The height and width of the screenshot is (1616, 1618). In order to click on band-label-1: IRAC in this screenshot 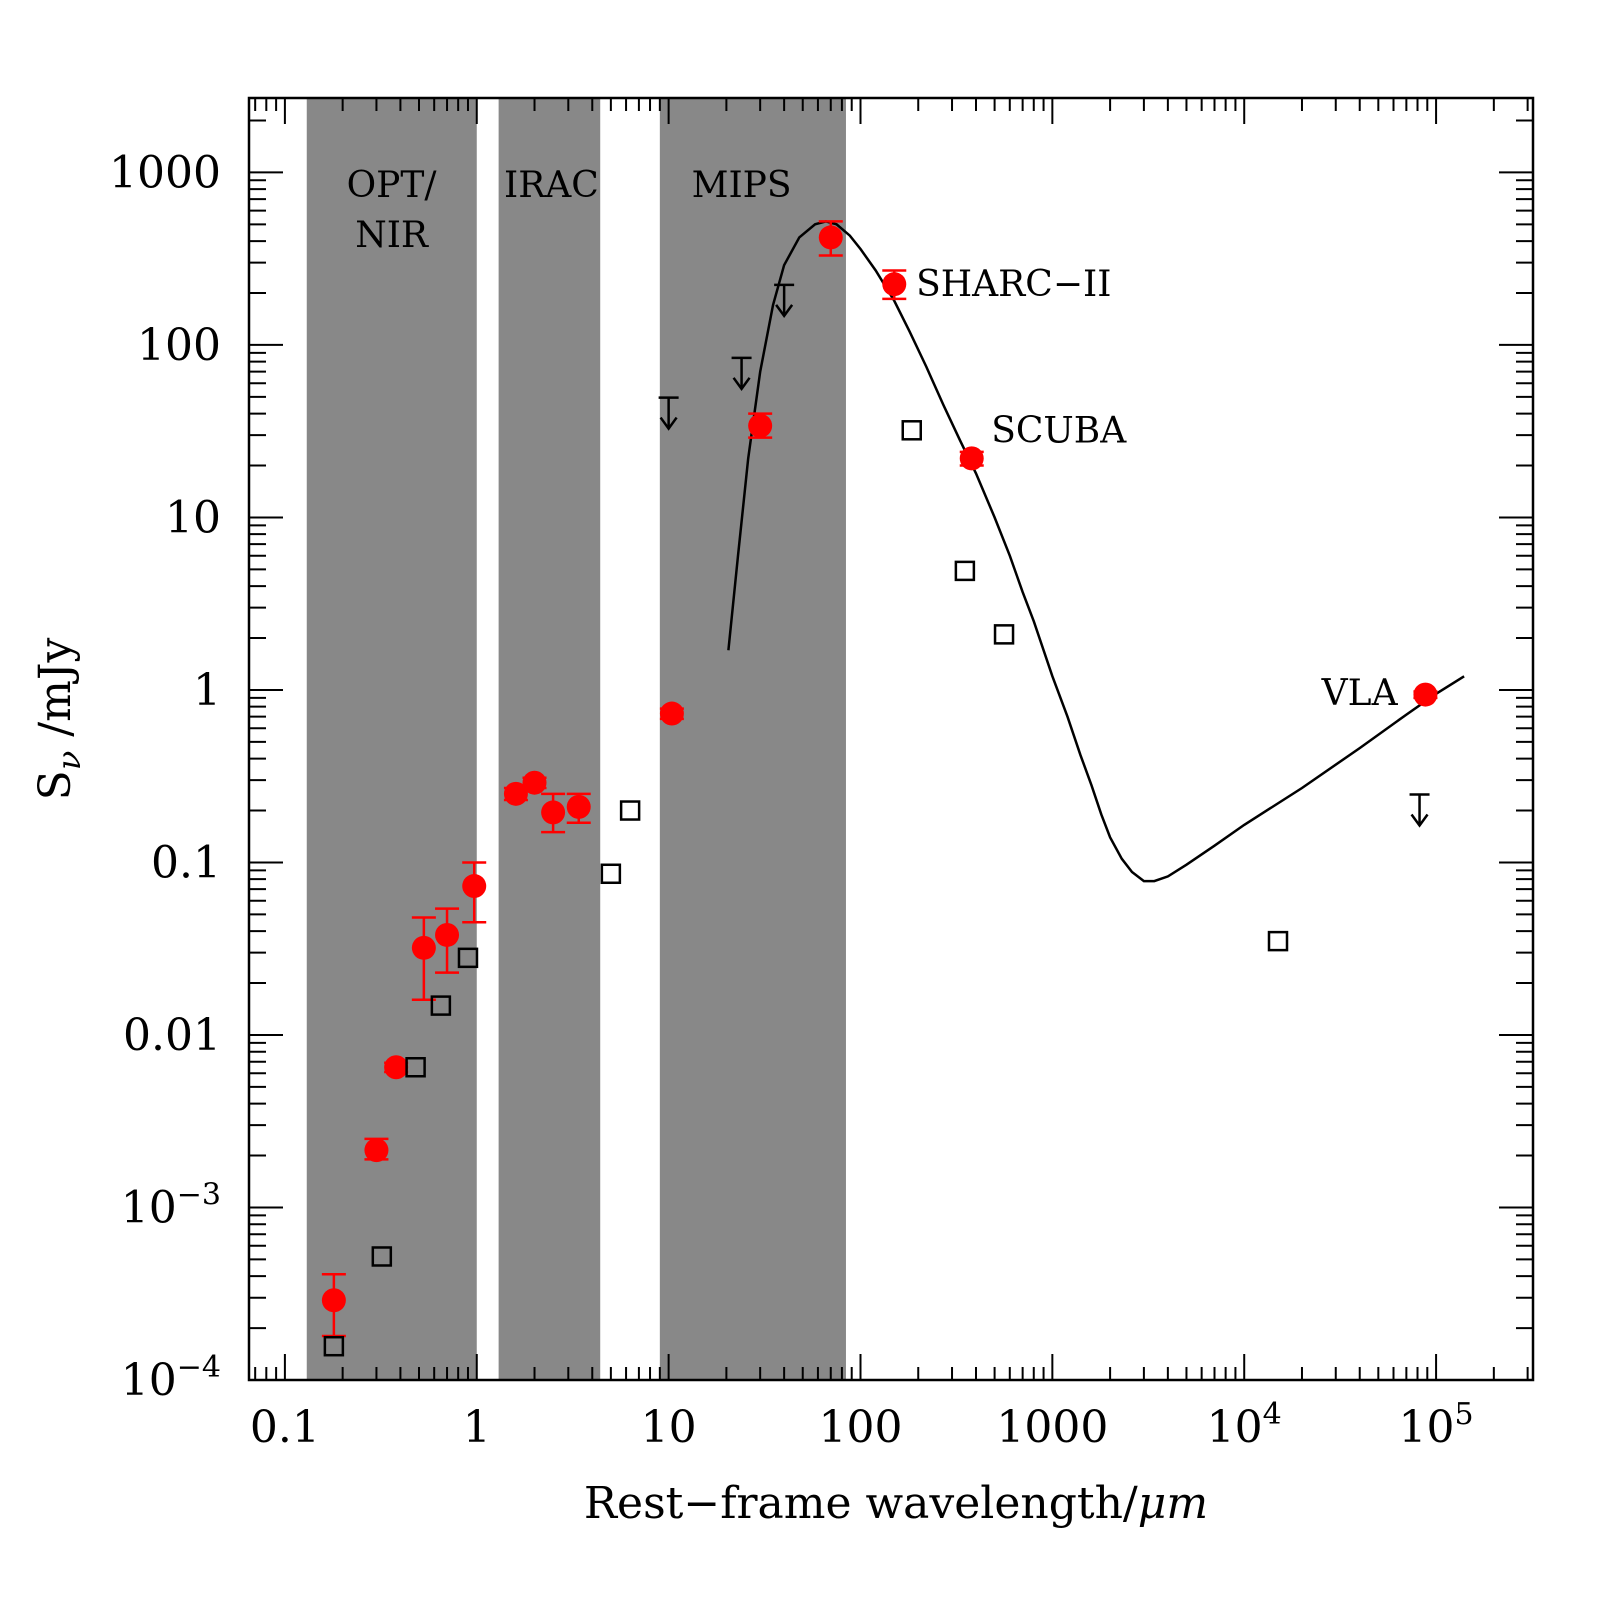, I will do `click(551, 185)`.